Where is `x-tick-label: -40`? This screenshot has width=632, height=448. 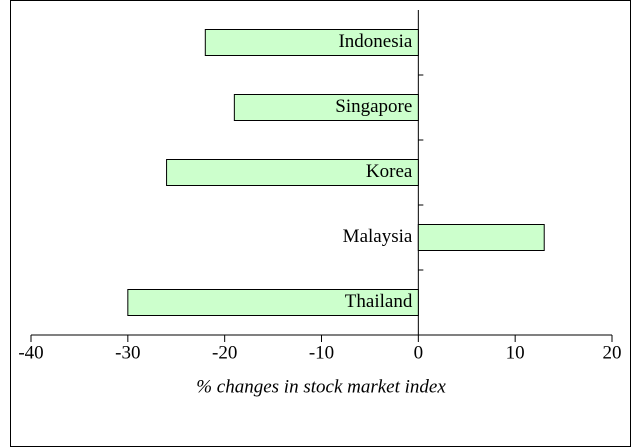
x-tick-label: -40 is located at coordinates (30, 352).